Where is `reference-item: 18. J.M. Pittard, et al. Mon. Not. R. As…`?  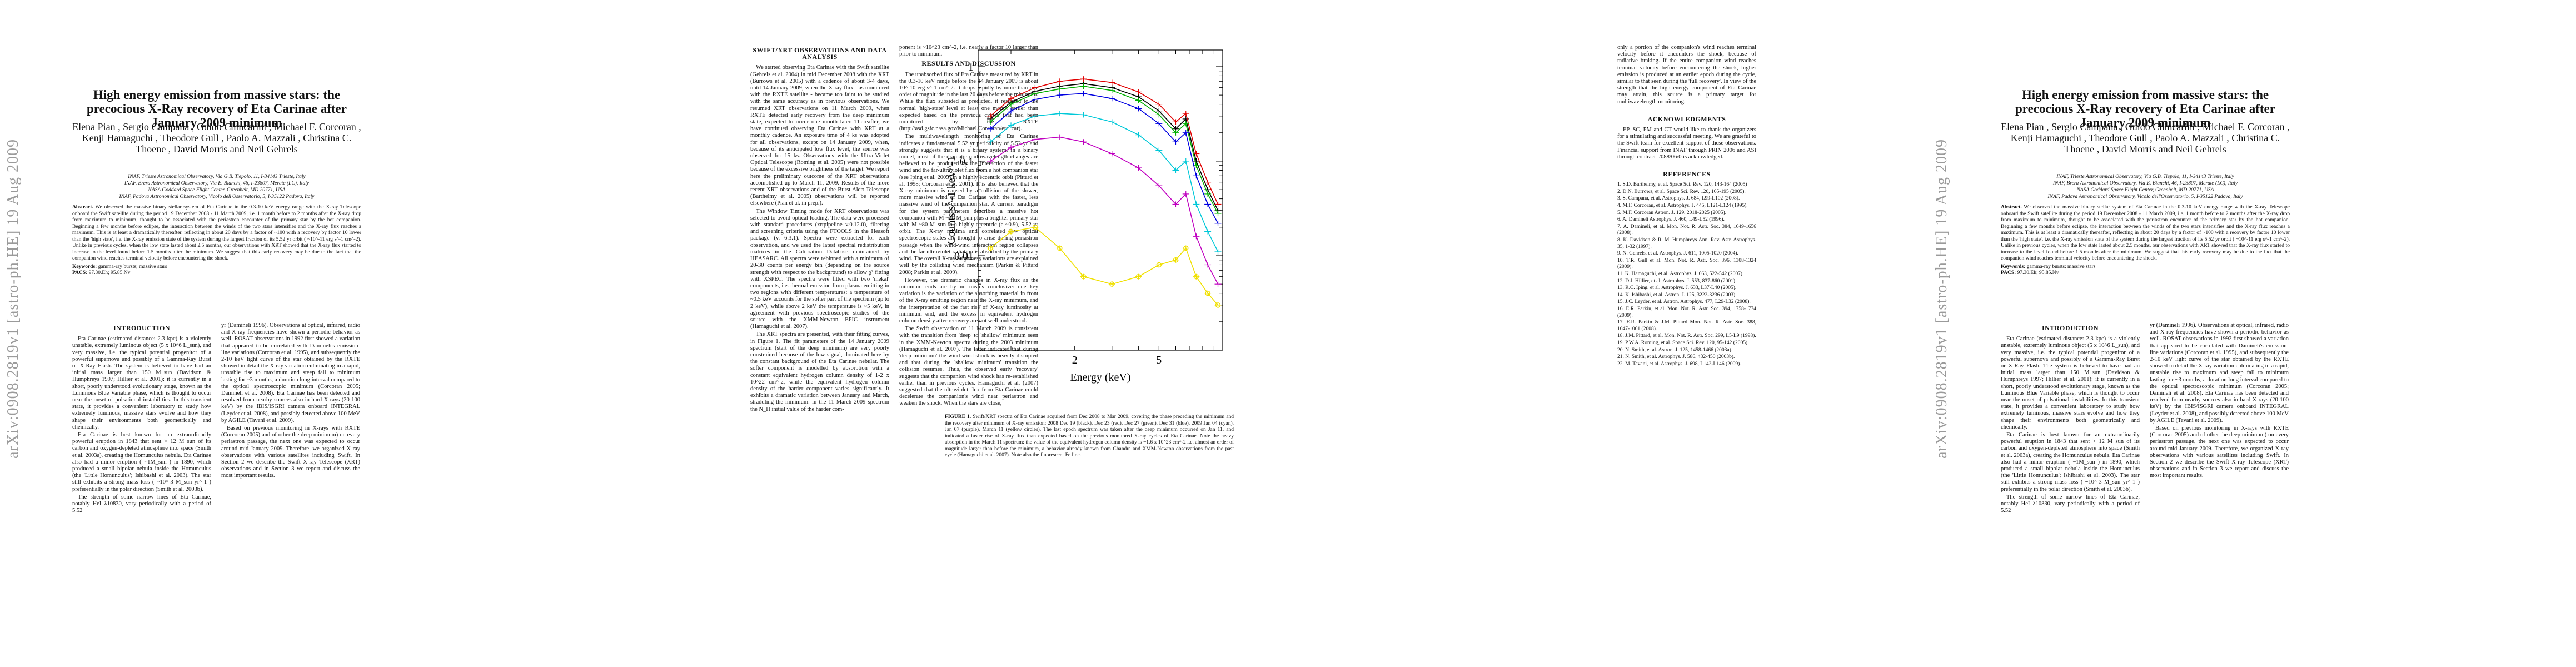 reference-item: 18. J.M. Pittard, et al. Mon. Not. R. As… is located at coordinates (1686, 336).